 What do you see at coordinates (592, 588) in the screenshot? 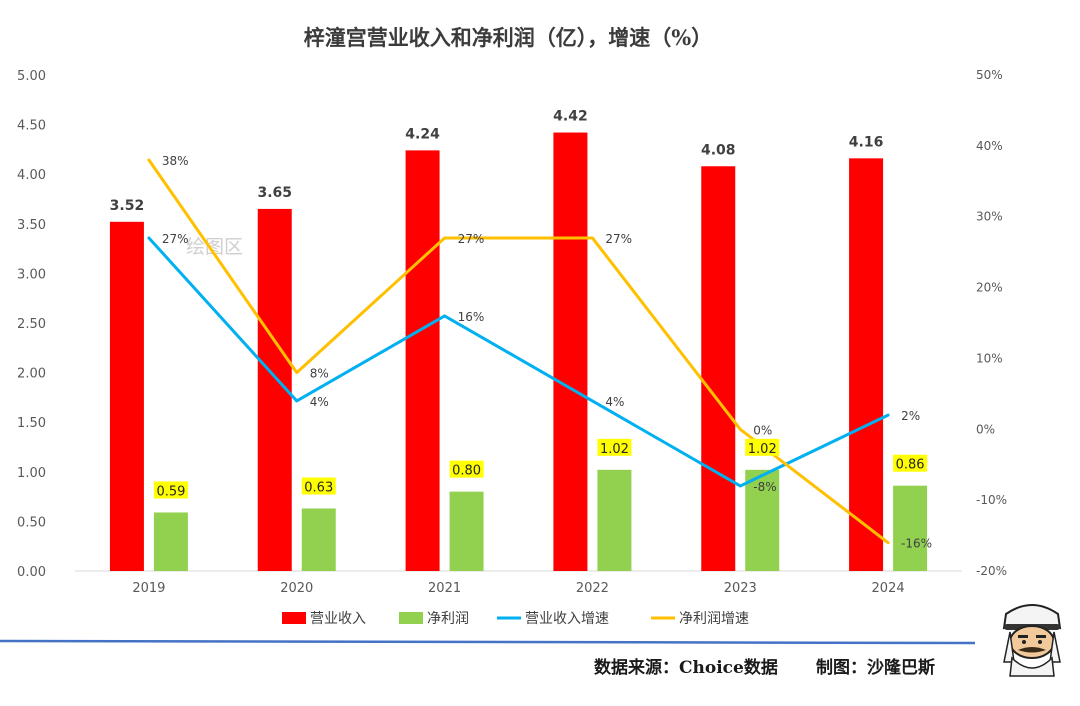
I see `x-axis-category-label: 2022` at bounding box center [592, 588].